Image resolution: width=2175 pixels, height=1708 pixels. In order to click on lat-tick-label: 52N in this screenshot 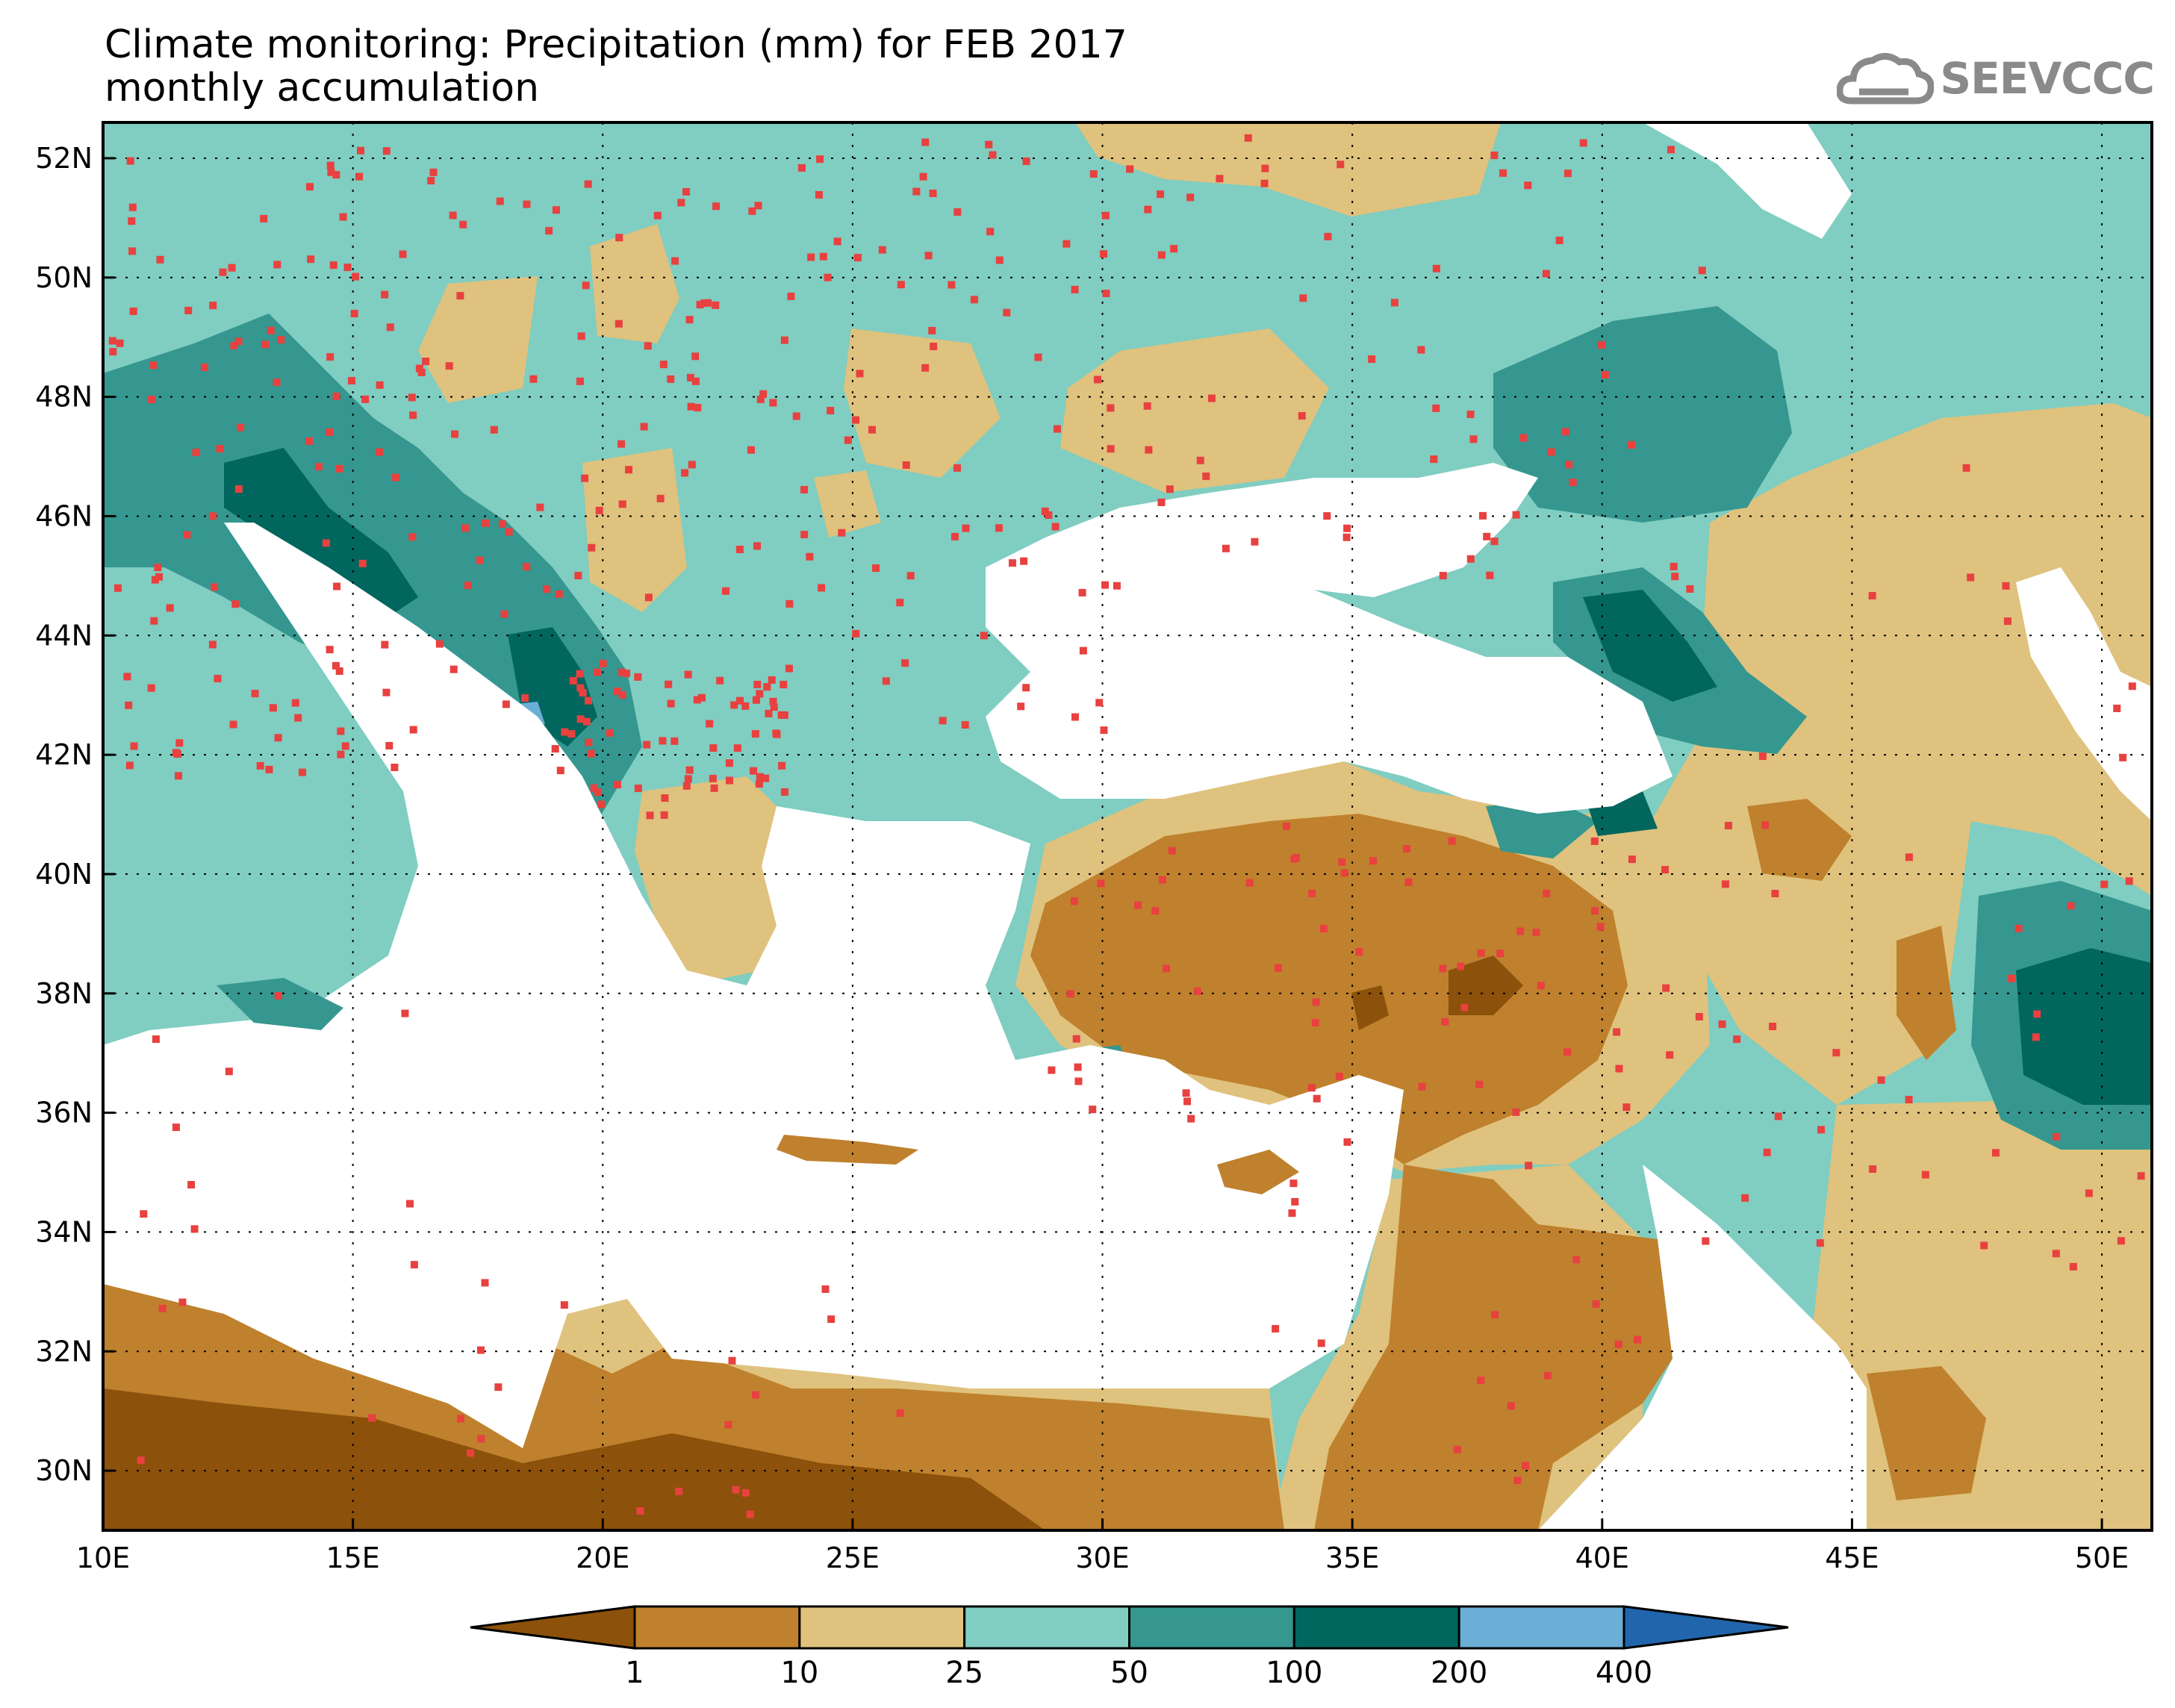, I will do `click(64, 158)`.